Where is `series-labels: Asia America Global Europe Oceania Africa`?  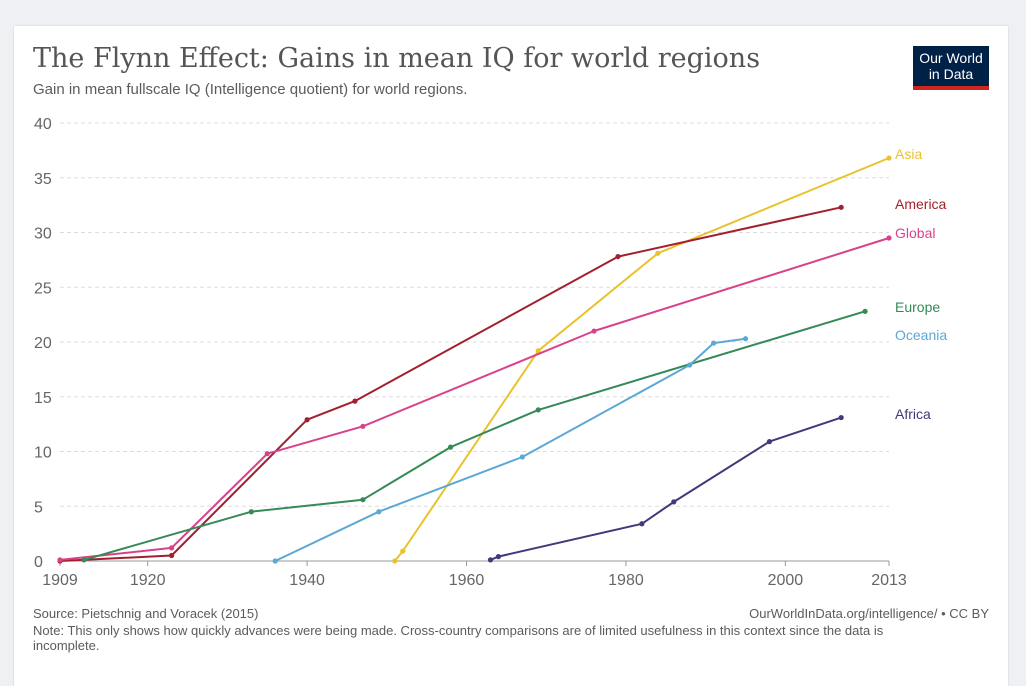 series-labels: Asia America Global Europe Oceania Africa is located at coordinates (921, 284).